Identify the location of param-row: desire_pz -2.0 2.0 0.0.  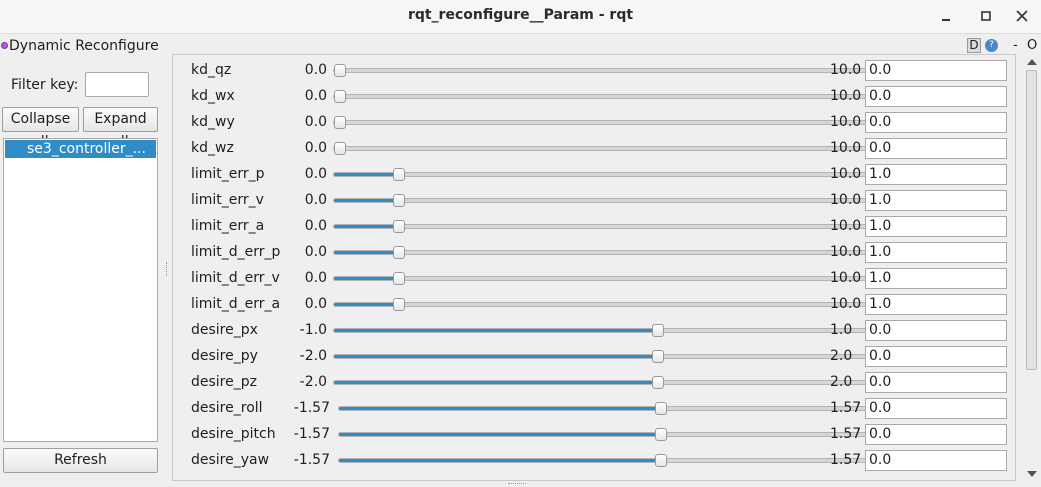
(594, 385).